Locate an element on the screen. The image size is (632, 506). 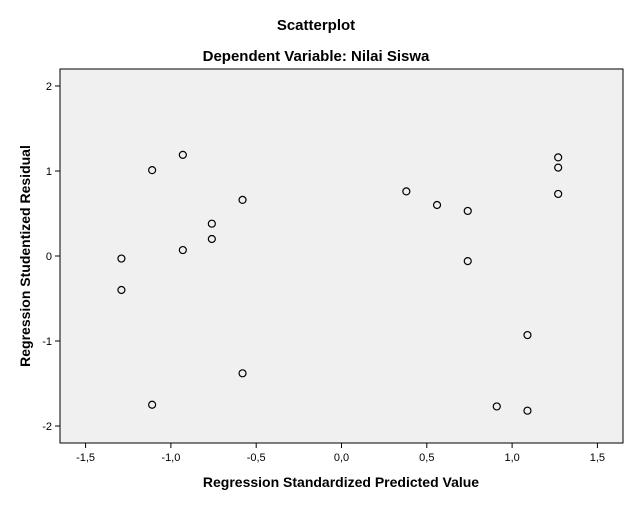
x-tick-label: 1,5 is located at coordinates (597, 458).